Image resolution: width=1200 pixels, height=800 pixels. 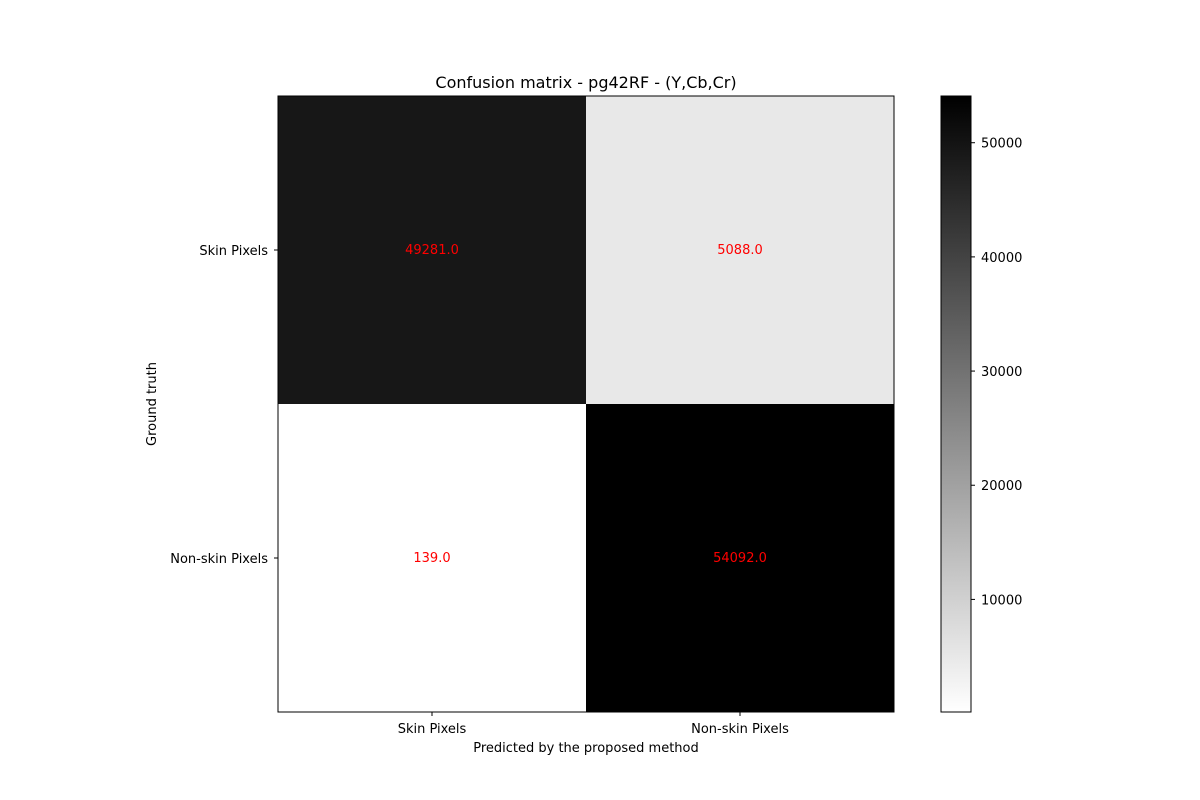 I want to click on x-axis-label: Predicted by the proposed method, so click(x=586, y=748).